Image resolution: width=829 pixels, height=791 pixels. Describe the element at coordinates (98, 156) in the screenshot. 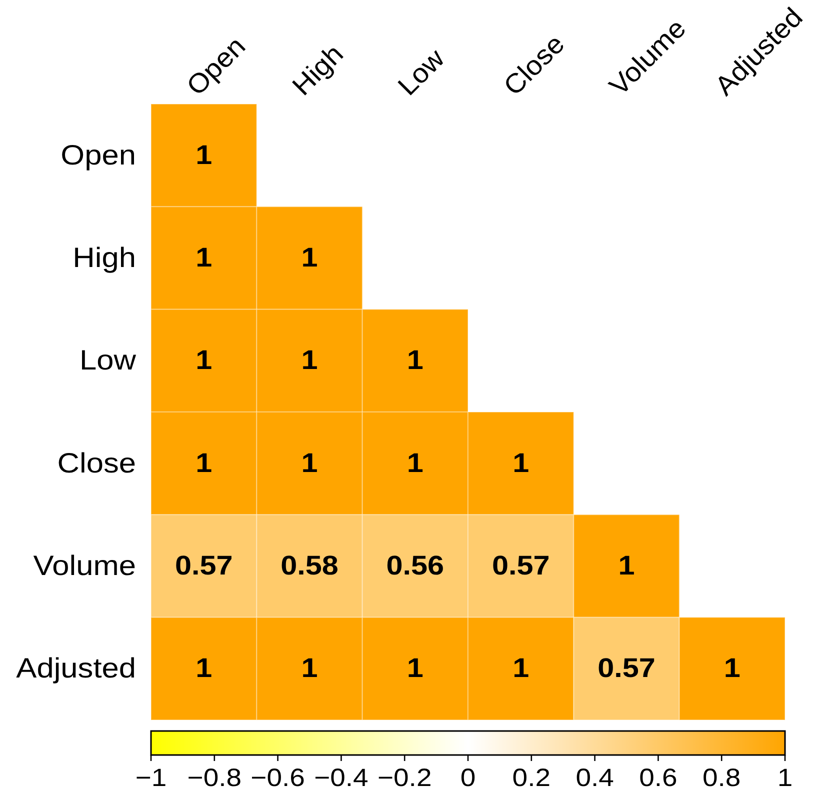

I see `y-tick-label: Open` at that location.